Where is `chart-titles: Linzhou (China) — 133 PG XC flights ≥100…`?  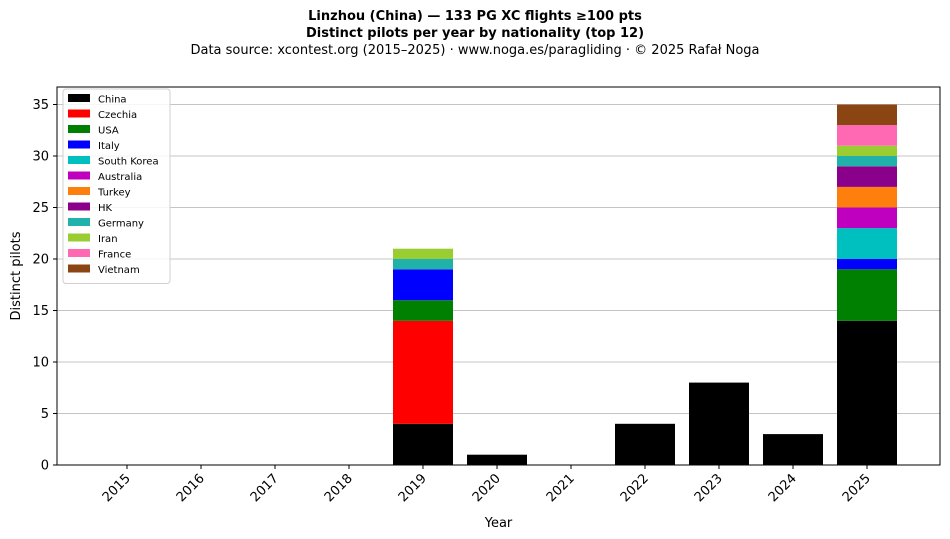 chart-titles: Linzhou (China) — 133 PG XC flights ≥100… is located at coordinates (475, 33).